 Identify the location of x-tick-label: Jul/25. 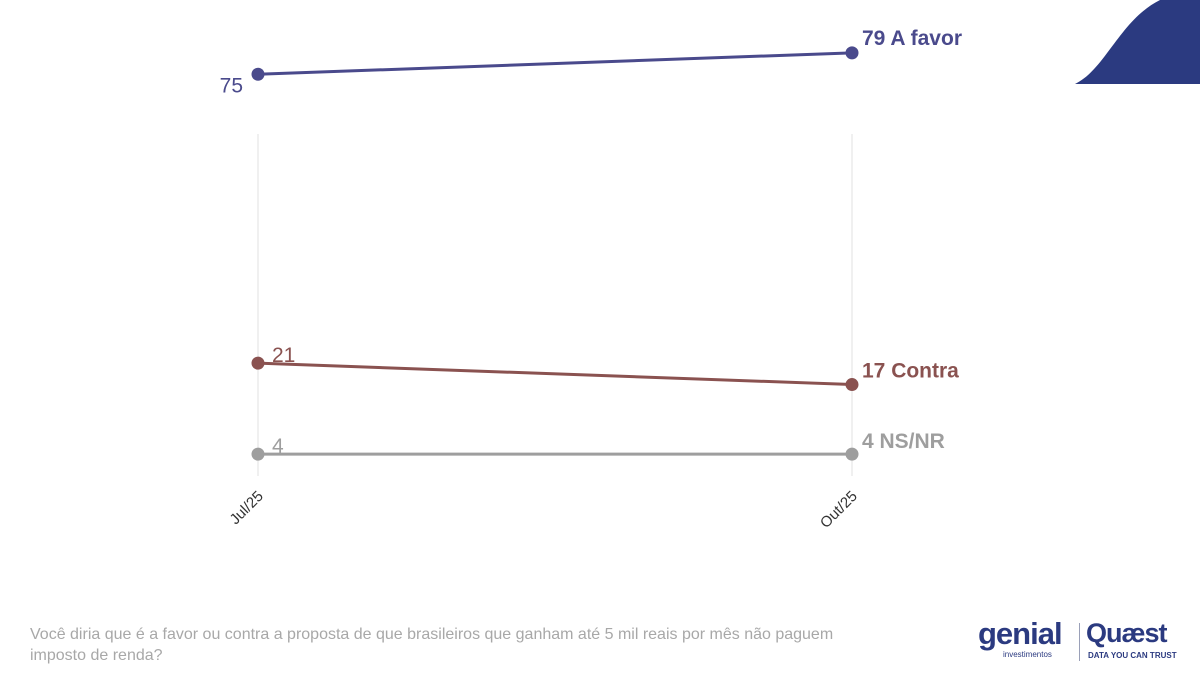
(247, 508).